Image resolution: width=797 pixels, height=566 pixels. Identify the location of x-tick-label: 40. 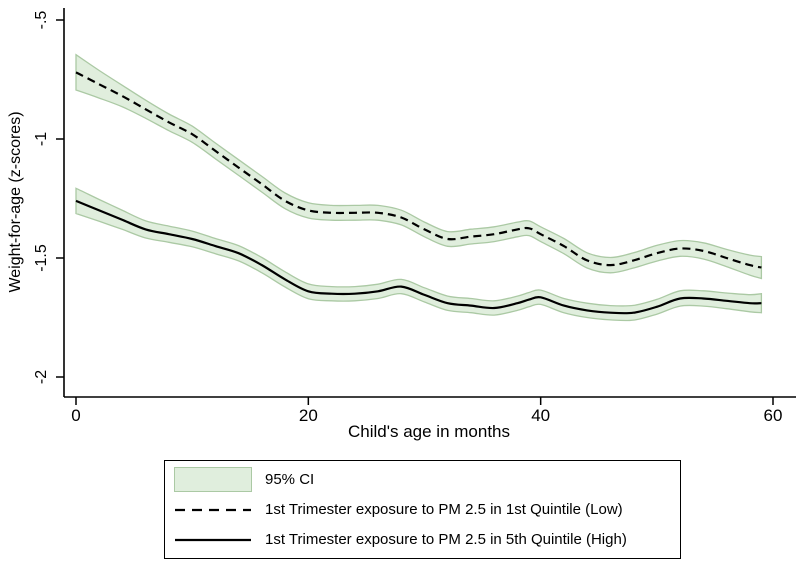
(541, 415).